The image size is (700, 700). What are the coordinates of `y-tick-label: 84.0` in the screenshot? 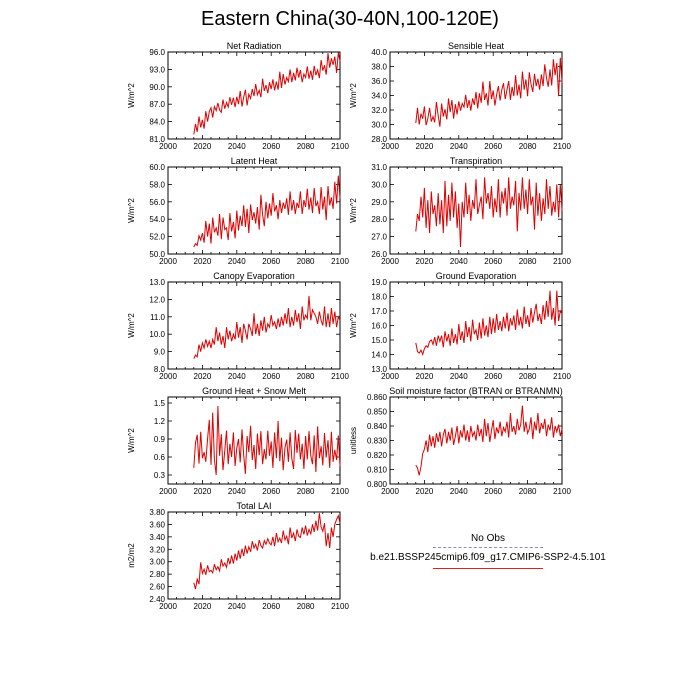 It's located at (157, 122).